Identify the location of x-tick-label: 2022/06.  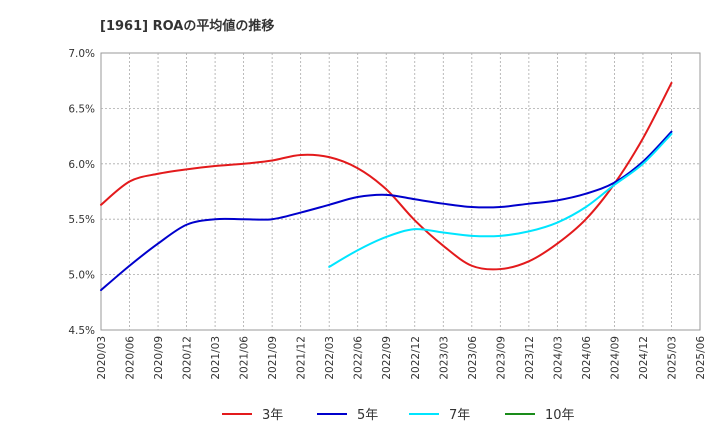
(359, 358).